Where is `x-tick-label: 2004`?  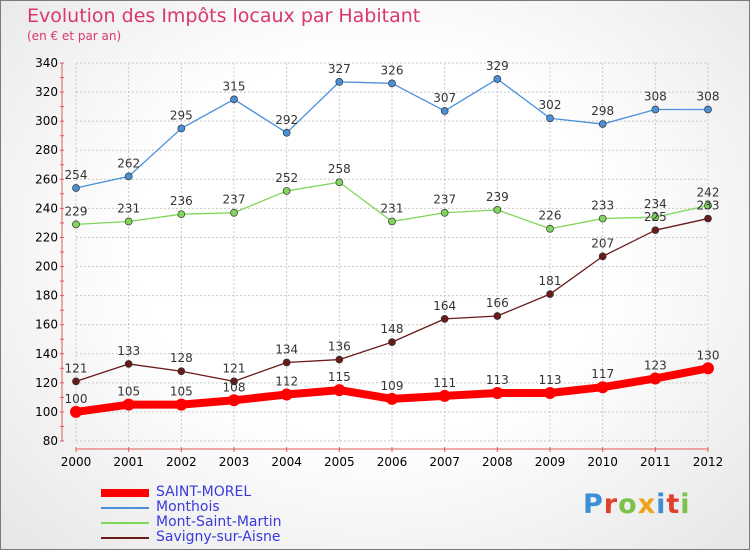 x-tick-label: 2004 is located at coordinates (286, 462).